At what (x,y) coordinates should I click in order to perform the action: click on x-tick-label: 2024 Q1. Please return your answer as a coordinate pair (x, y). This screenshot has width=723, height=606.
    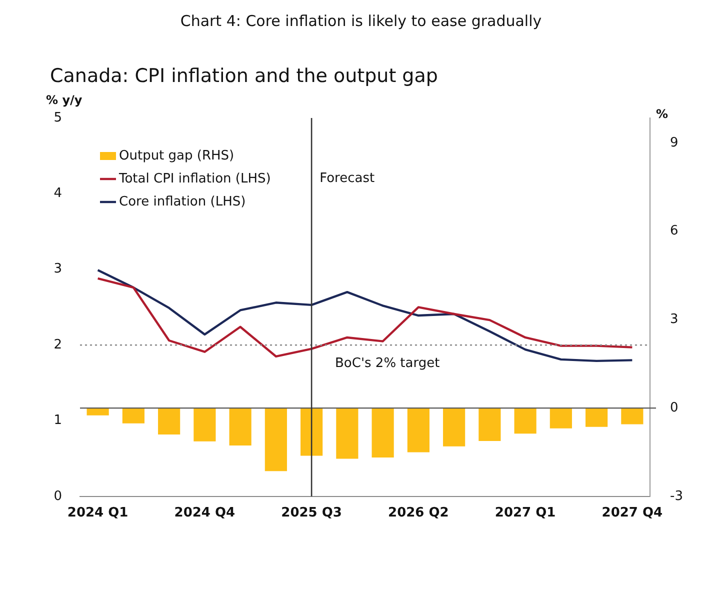
    Looking at the image, I should click on (97, 513).